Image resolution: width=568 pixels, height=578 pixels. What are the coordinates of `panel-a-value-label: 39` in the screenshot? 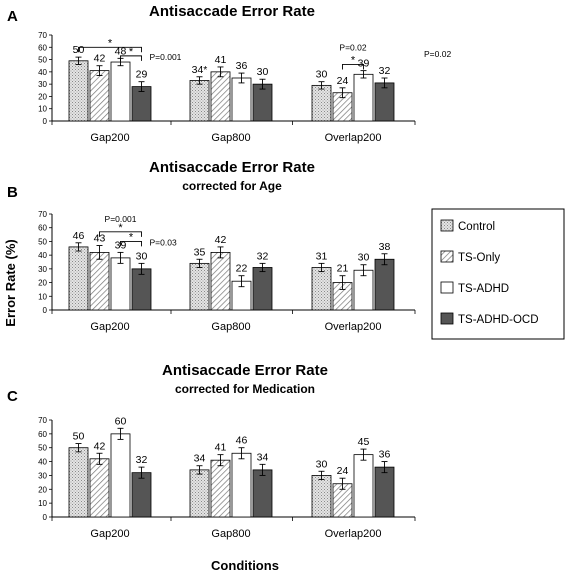 It's located at (364, 64).